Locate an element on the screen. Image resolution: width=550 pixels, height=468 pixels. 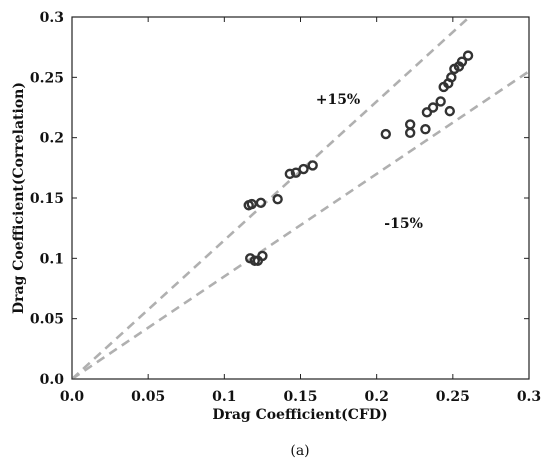
y-axis-label: Drag Coefficient(Correlation) is located at coordinates (19, 198).